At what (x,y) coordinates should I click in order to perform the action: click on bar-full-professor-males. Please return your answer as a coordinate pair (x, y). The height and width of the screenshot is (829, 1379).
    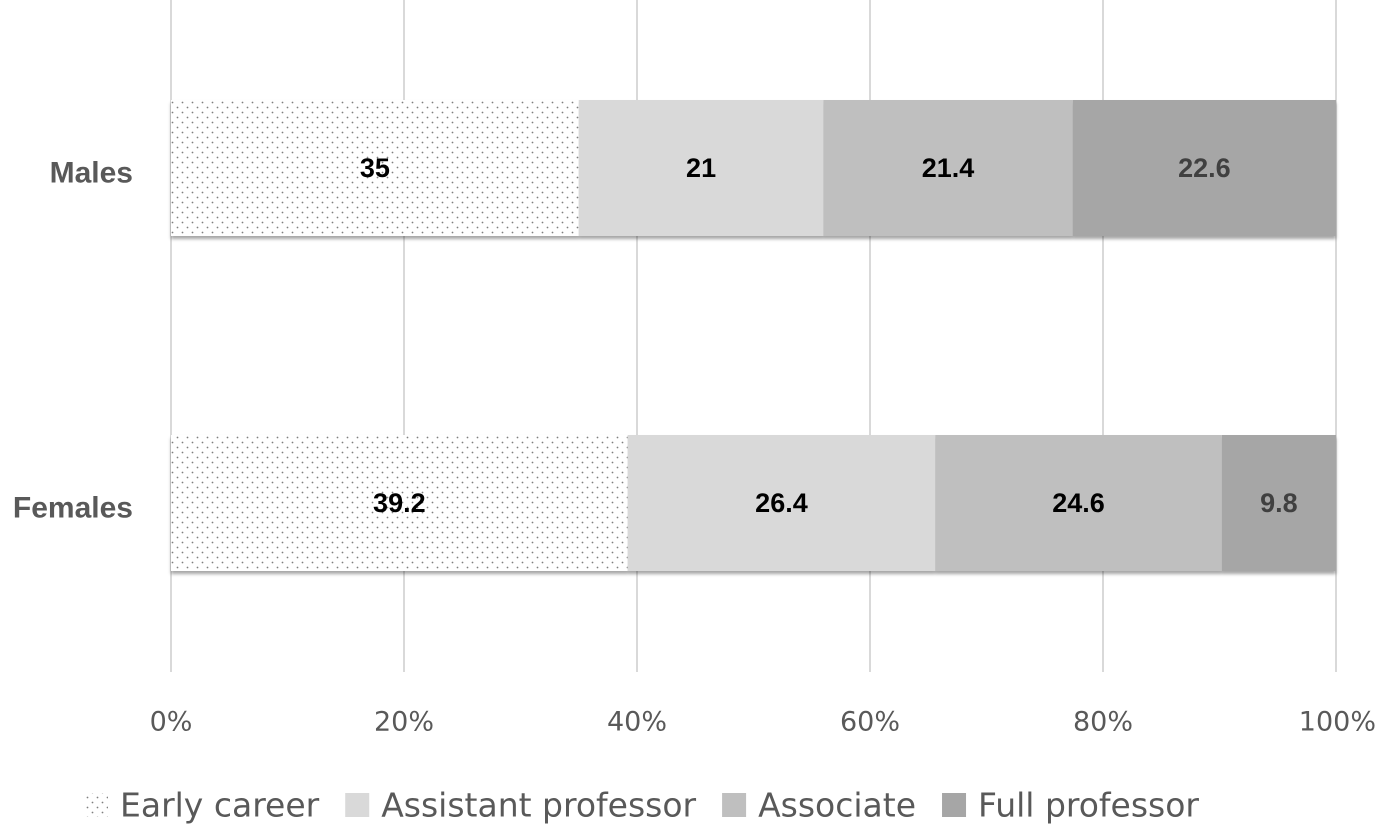
    Looking at the image, I should click on (1204, 168).